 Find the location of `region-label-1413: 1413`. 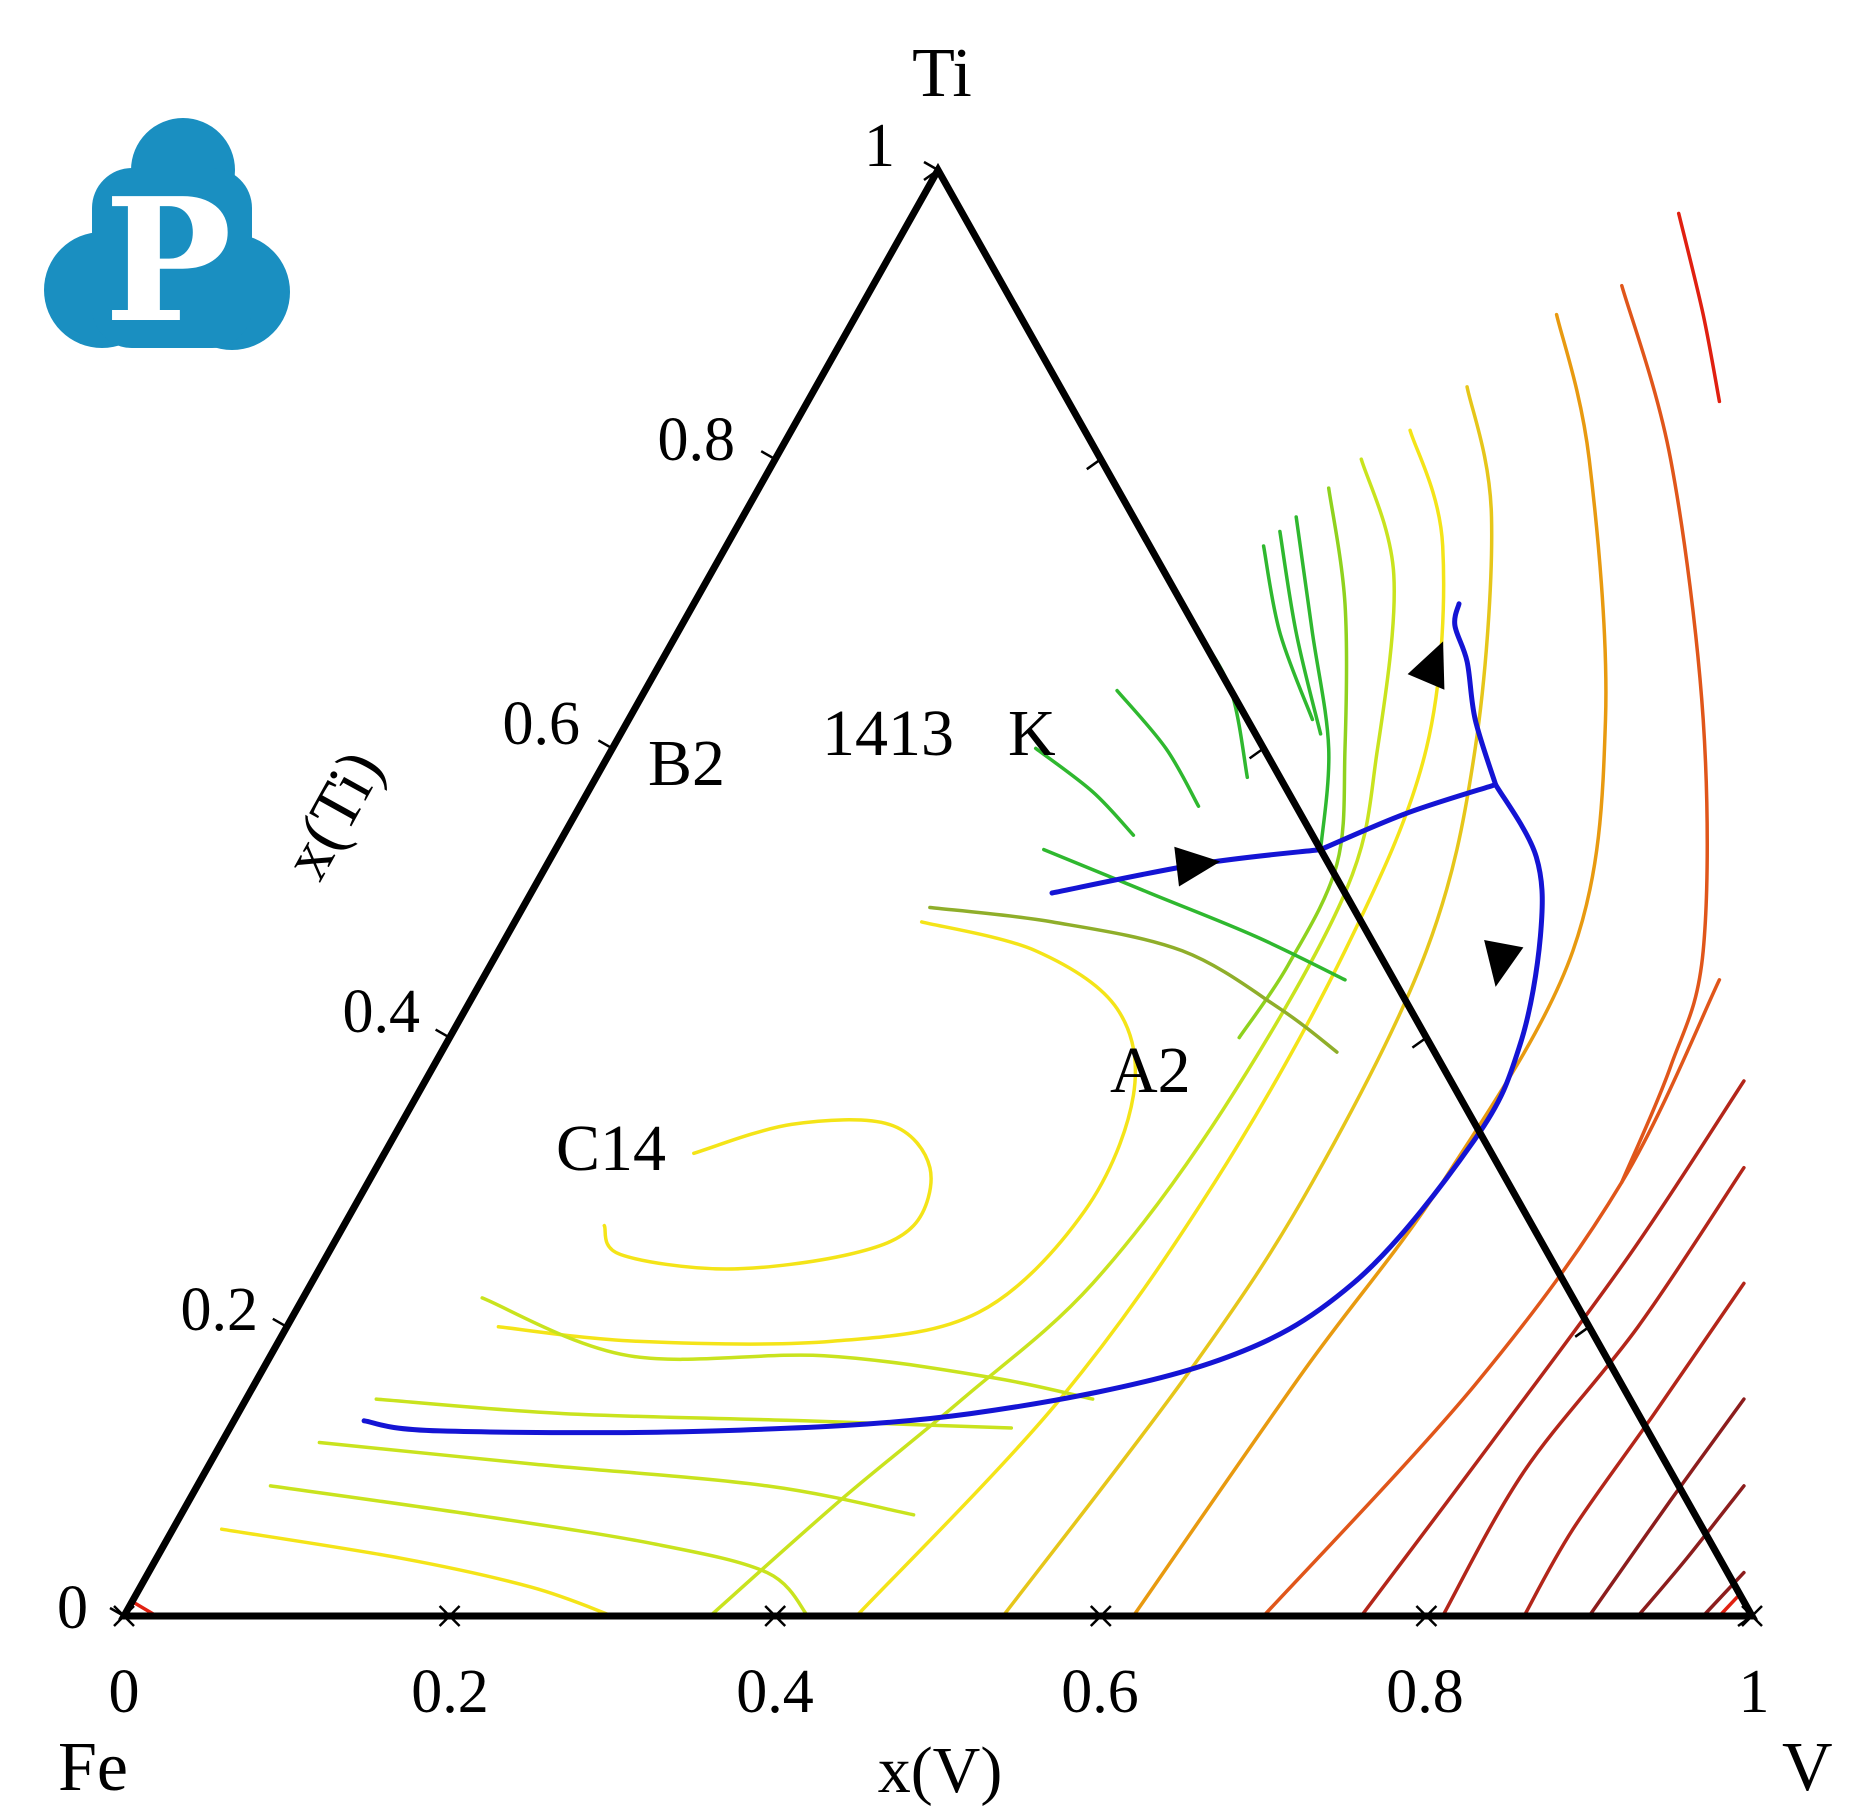

region-label-1413: 1413 is located at coordinates (888, 733).